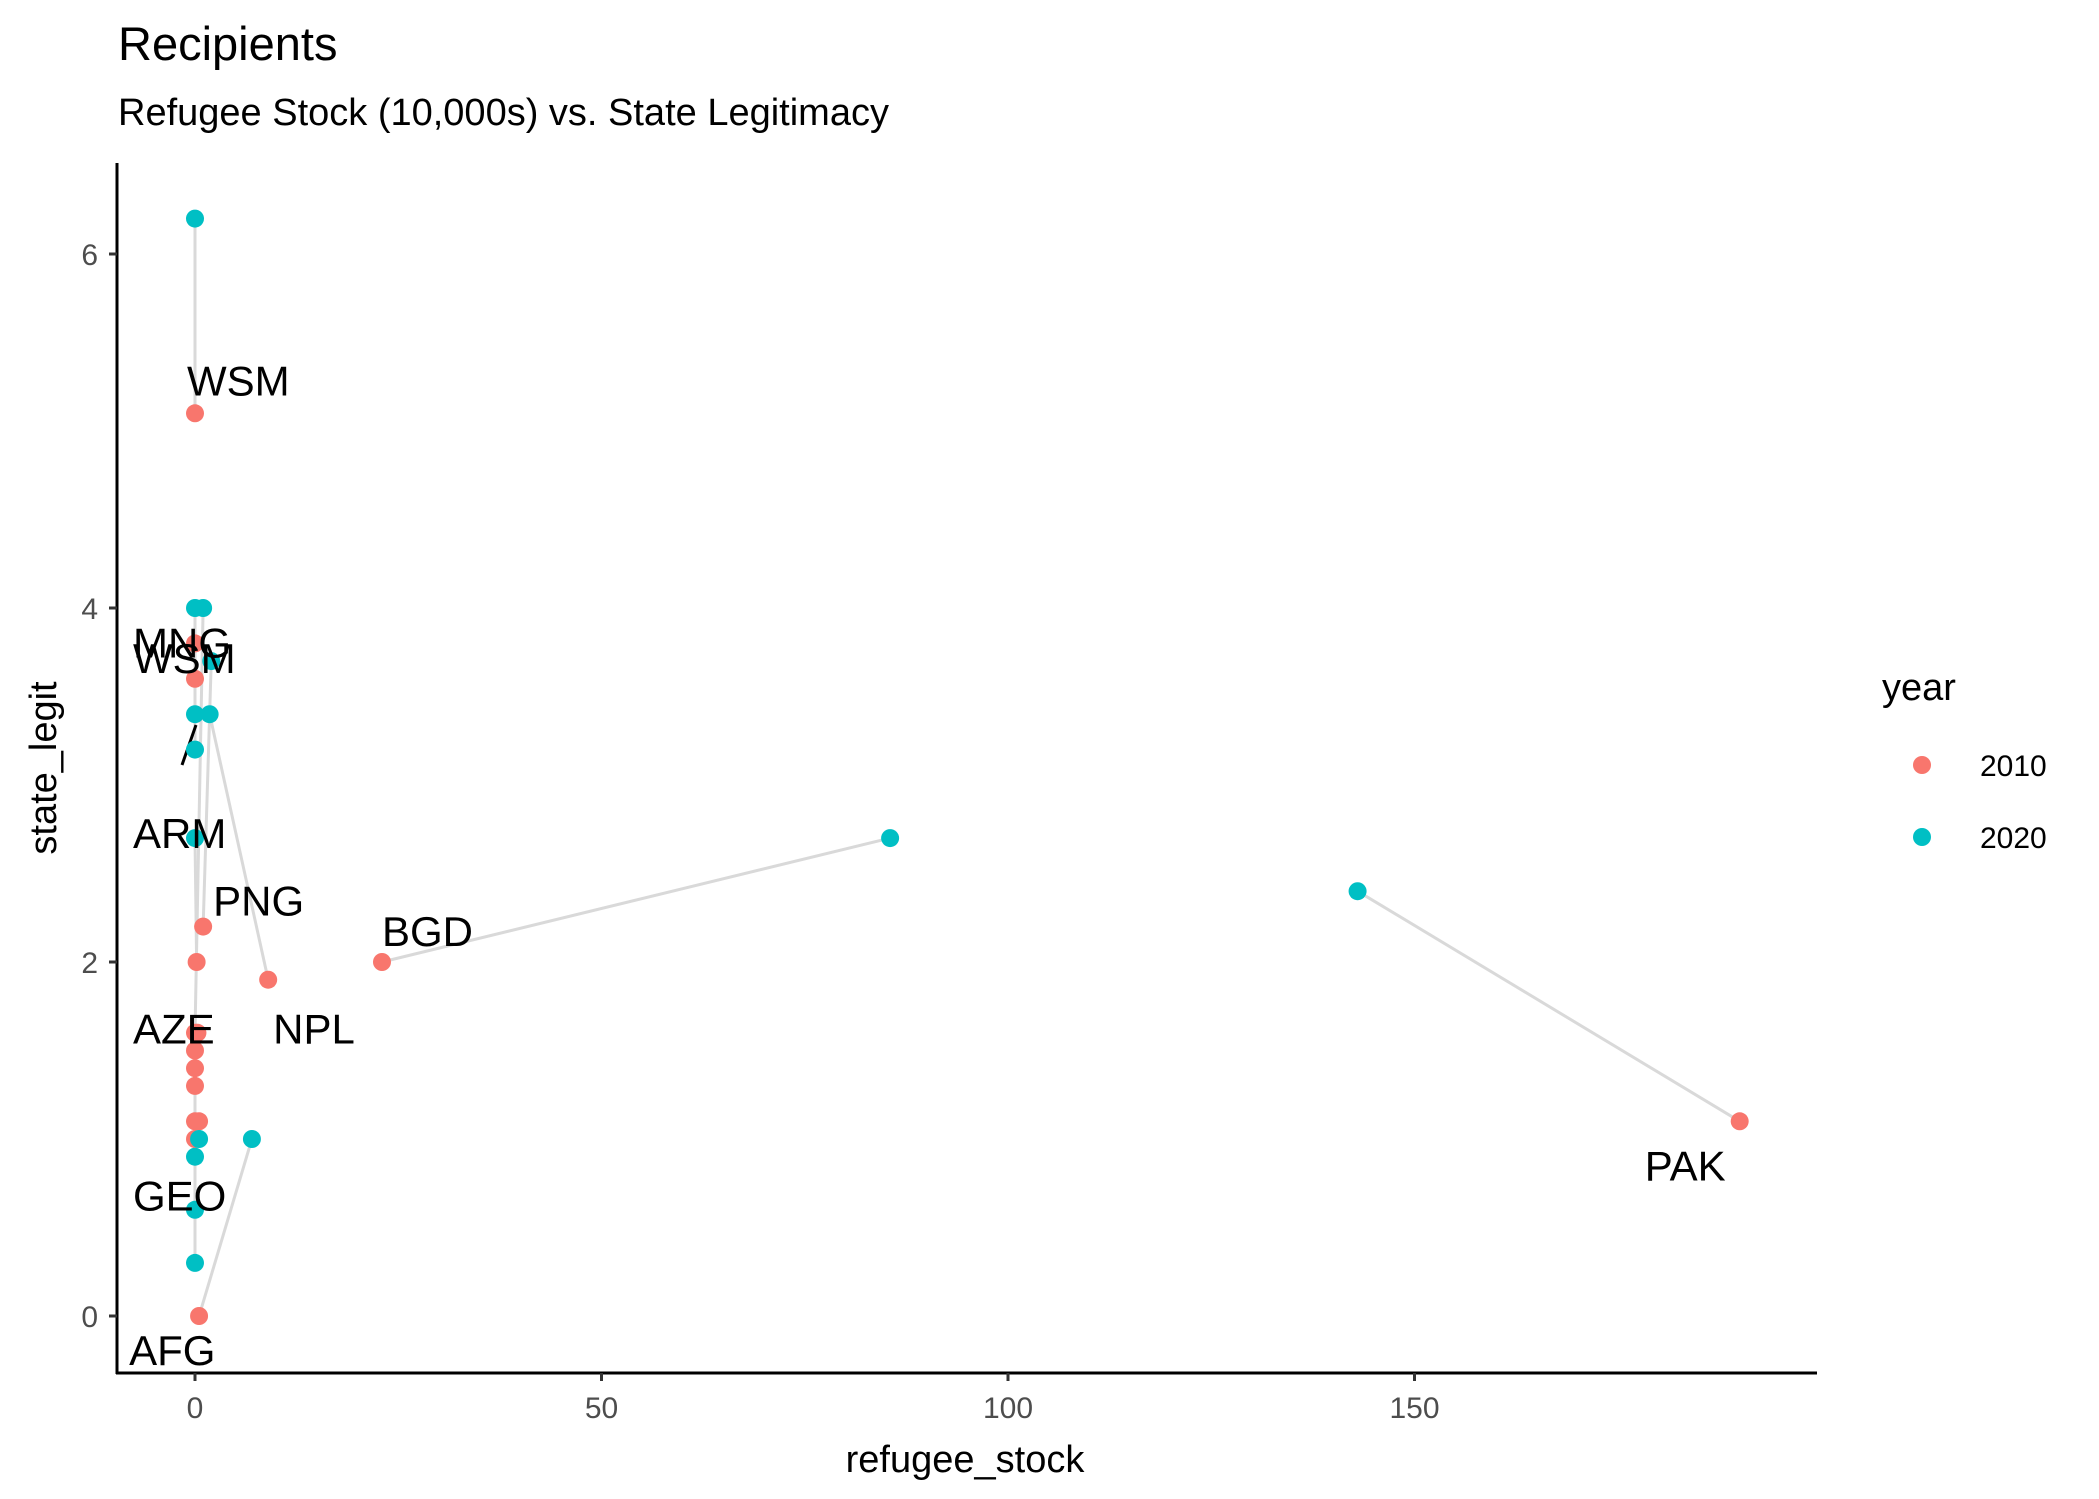 Image resolution: width=2099 pixels, height=1499 pixels. What do you see at coordinates (1414, 1408) in the screenshot?
I see `x-tick-label-150: 150` at bounding box center [1414, 1408].